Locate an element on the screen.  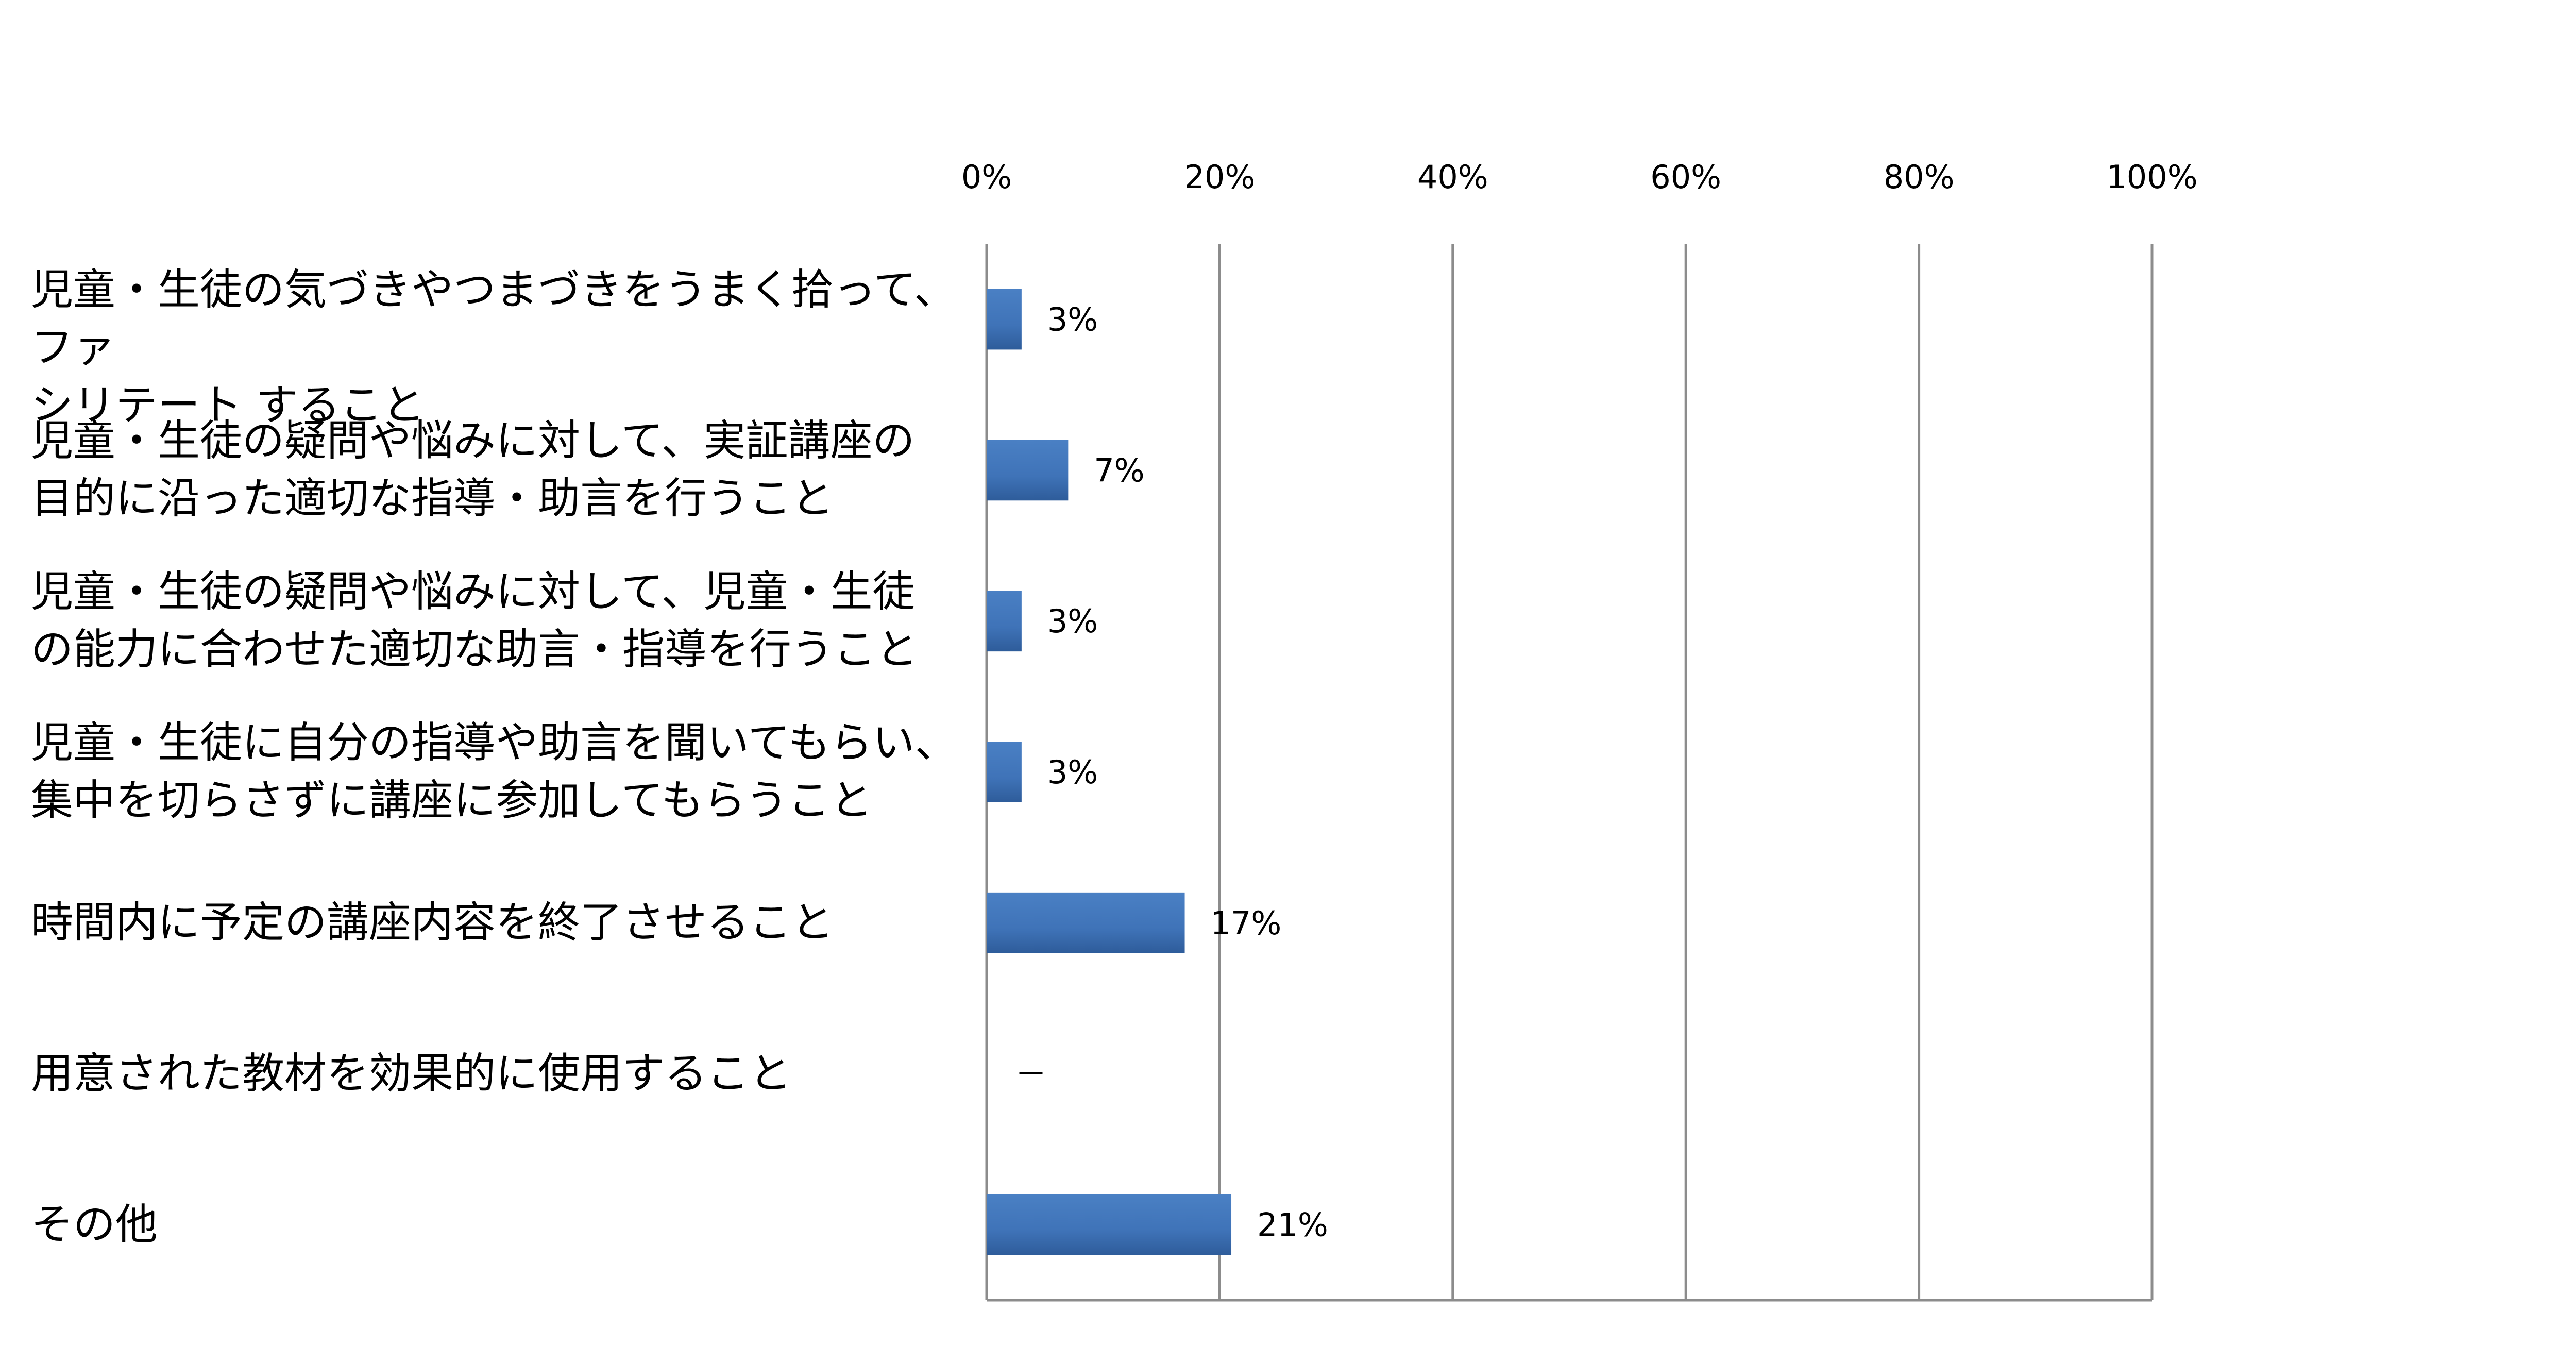
category-label-line: 集中を切らさずに講座に参加してもらうこと is located at coordinates (452, 800).